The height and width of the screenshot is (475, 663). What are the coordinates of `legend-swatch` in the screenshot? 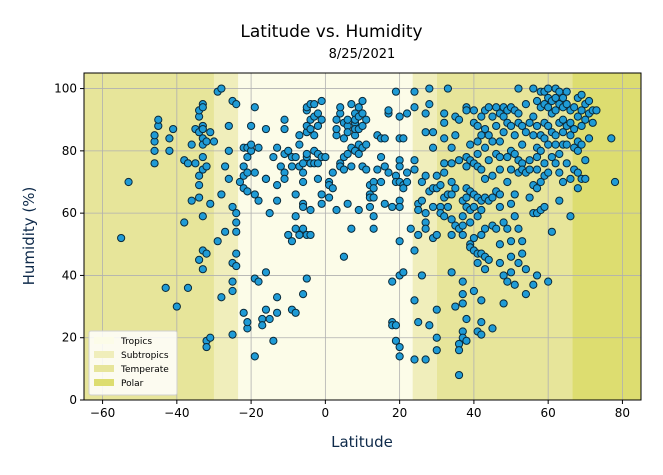 It's located at (104, 368).